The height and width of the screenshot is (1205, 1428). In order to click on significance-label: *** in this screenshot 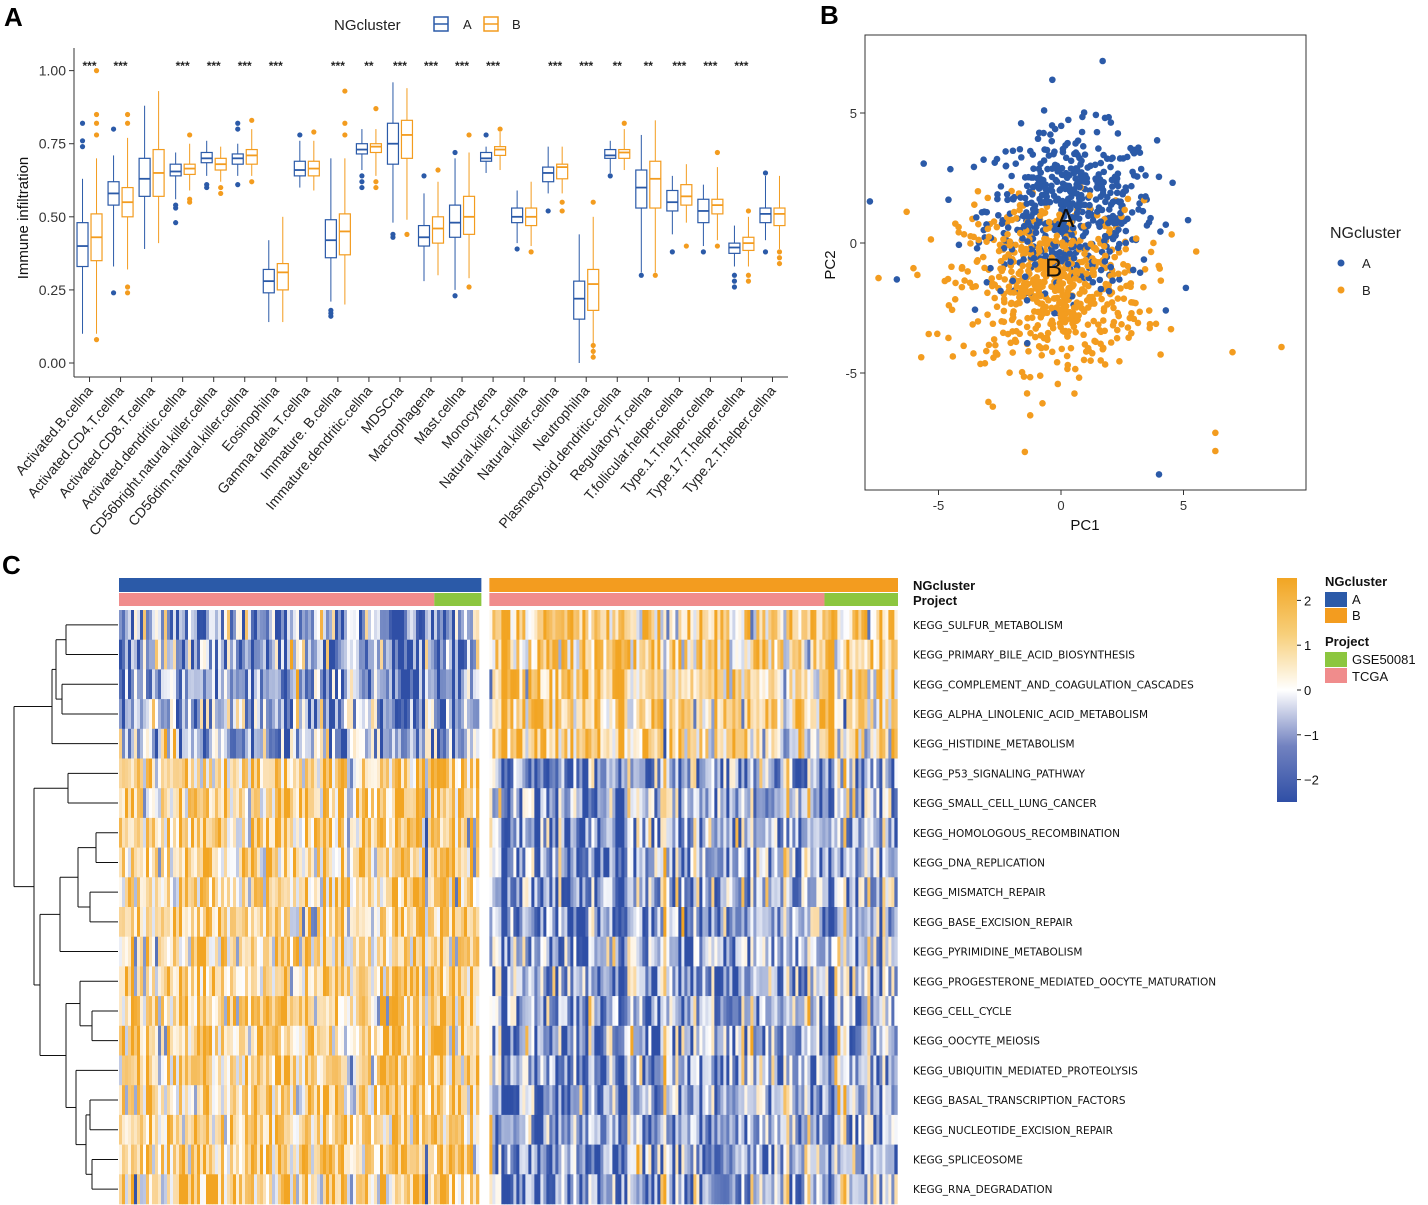, I will do `click(245, 66)`.